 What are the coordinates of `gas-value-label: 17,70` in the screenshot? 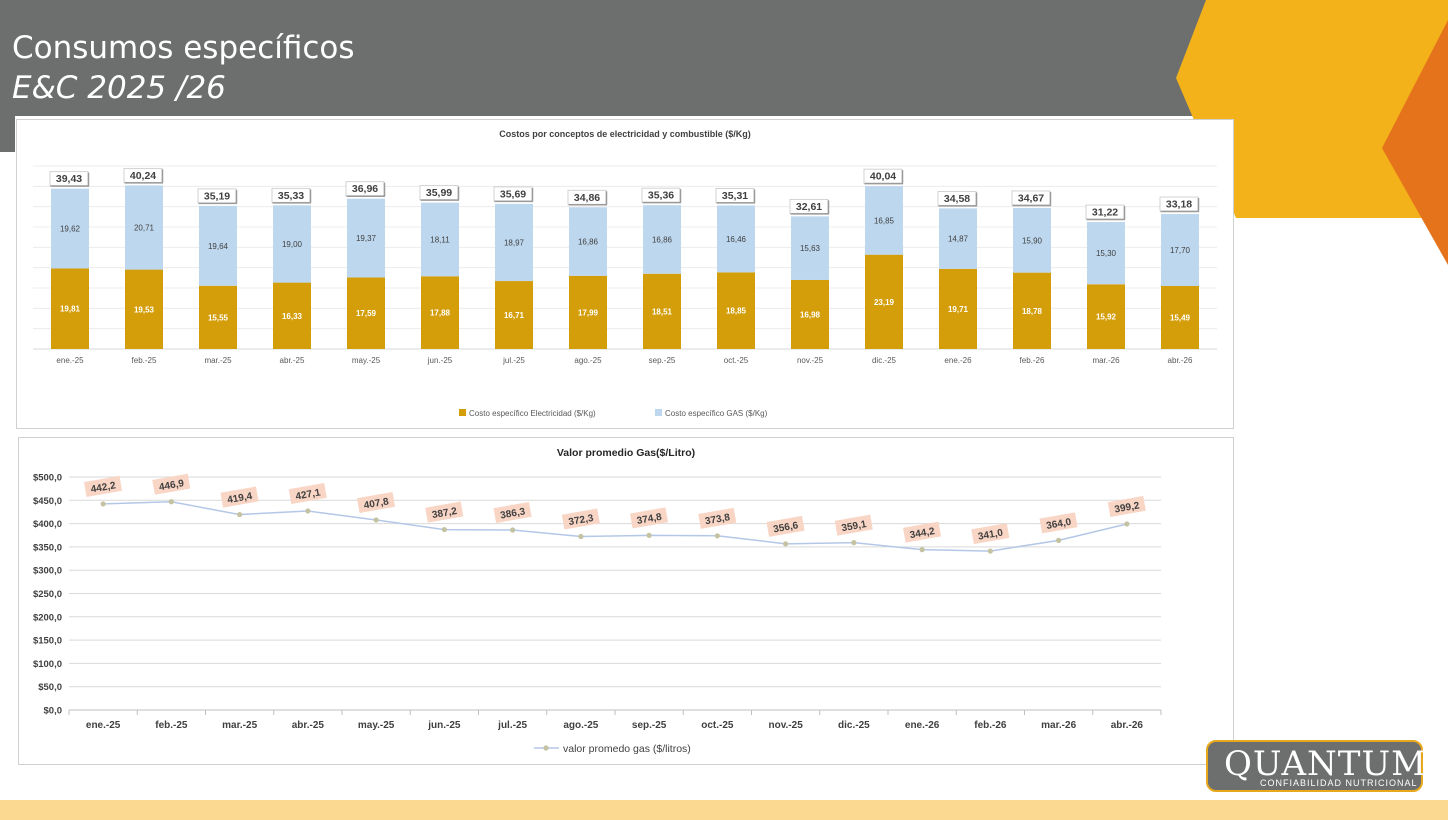 It's located at (1180, 250).